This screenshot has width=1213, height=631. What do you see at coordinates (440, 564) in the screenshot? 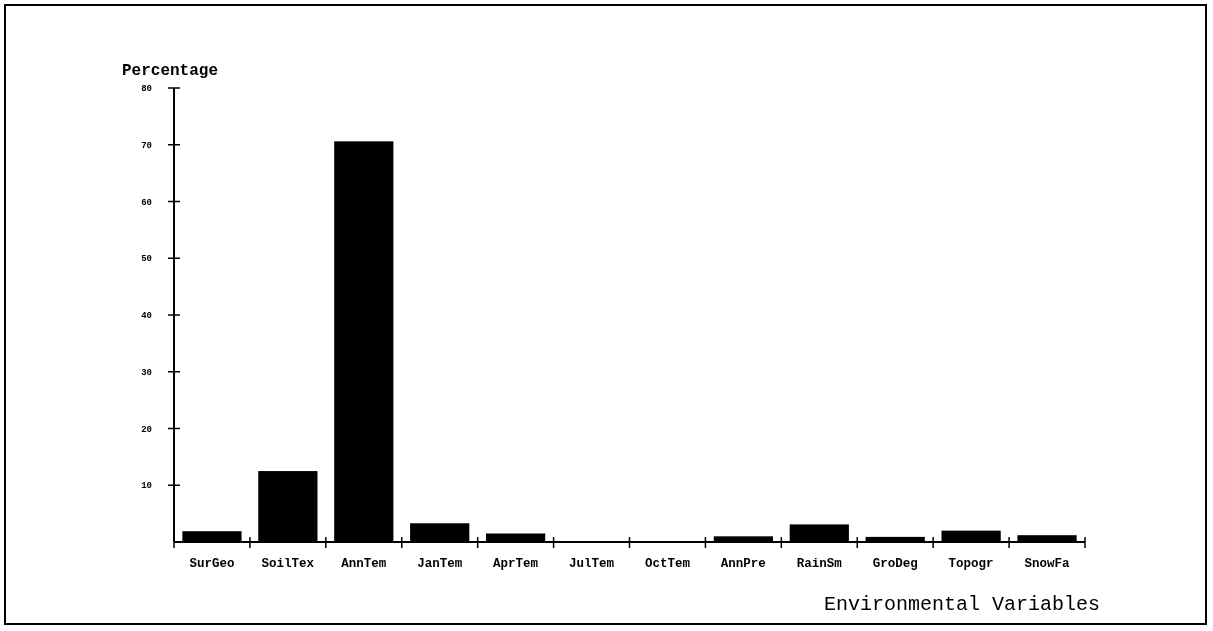
I see `x-tick-label: JanTem` at bounding box center [440, 564].